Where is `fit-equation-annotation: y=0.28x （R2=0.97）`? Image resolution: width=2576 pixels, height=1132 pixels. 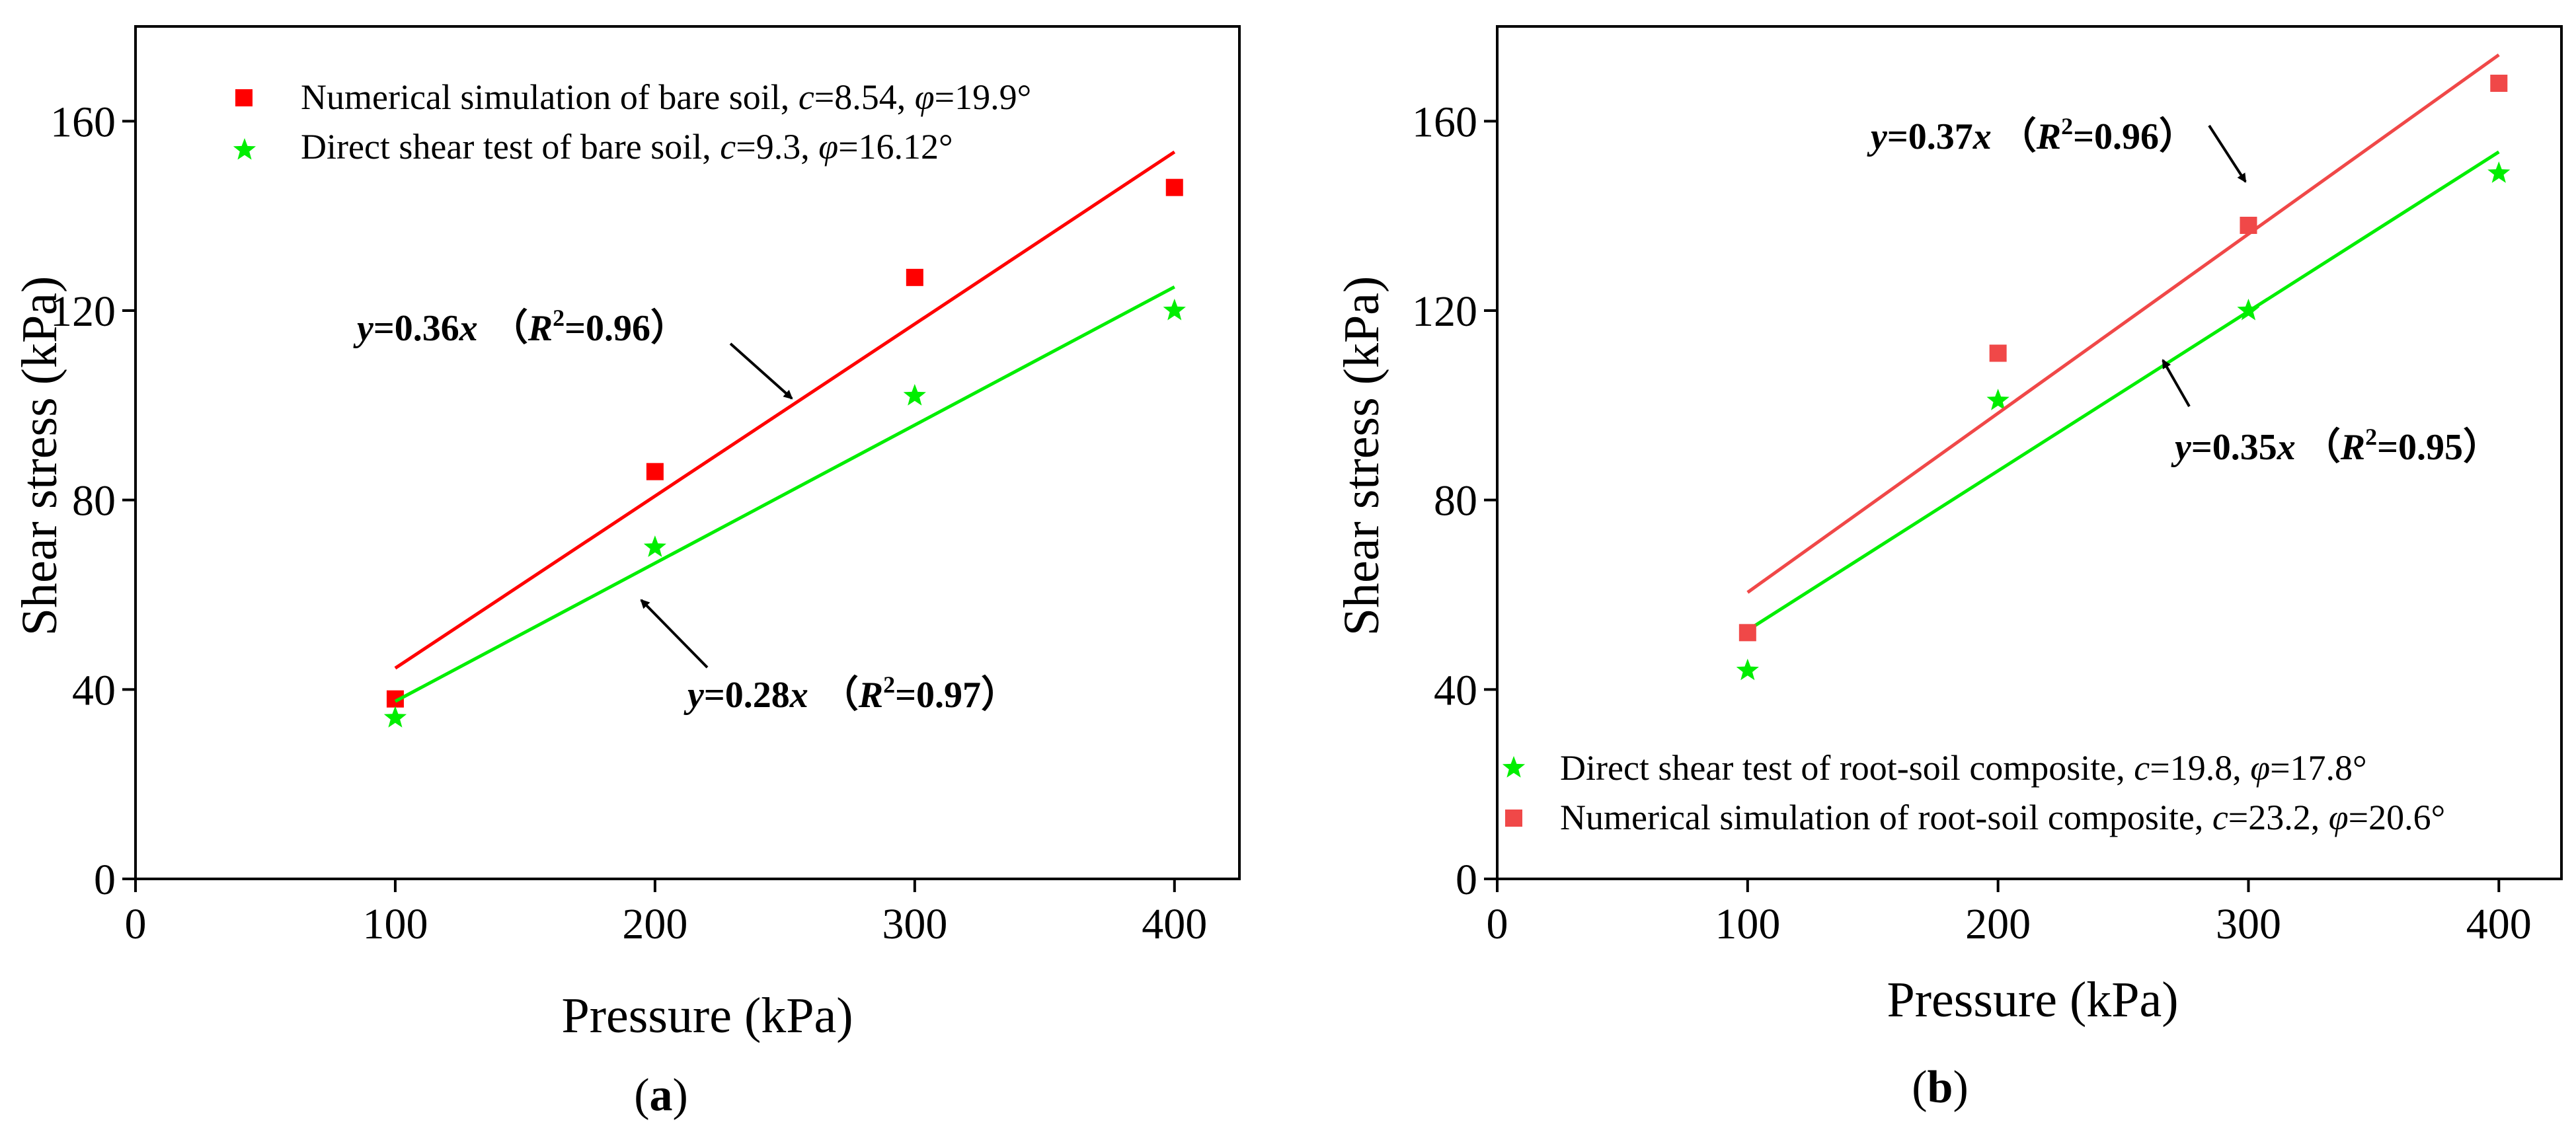 fit-equation-annotation: y=0.28x （R2=0.97） is located at coordinates (829, 658).